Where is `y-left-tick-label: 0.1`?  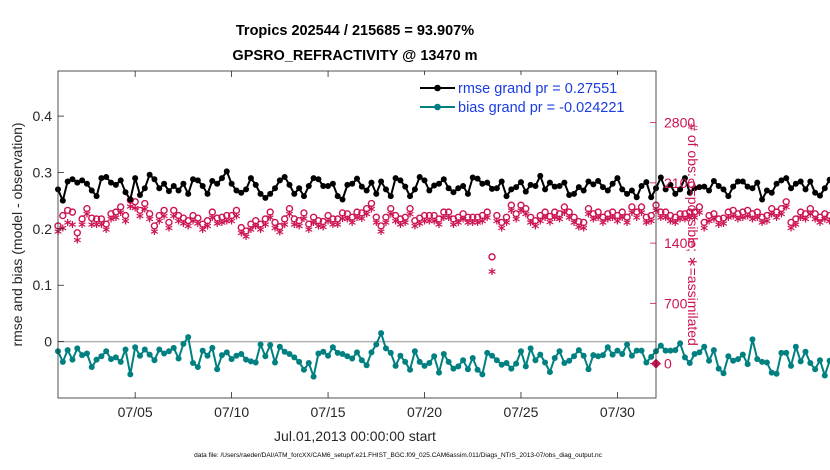 y-left-tick-label: 0.1 is located at coordinates (43, 285).